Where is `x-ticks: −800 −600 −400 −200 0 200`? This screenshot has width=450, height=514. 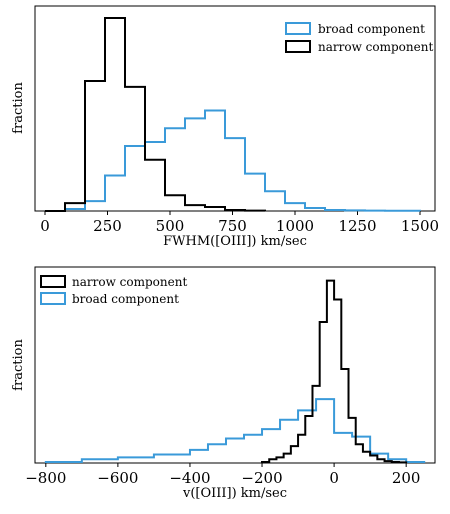 x-ticks: −800 −600 −400 −200 0 200 is located at coordinates (222, 475).